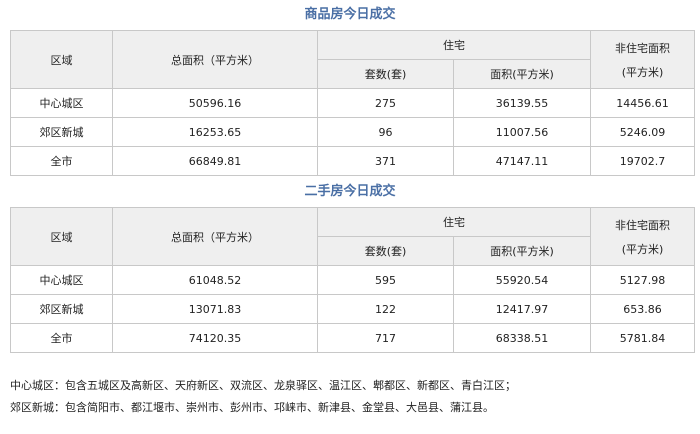 Image resolution: width=700 pixels, height=434 pixels. What do you see at coordinates (385, 161) in the screenshot?
I see `table-cell: 371` at bounding box center [385, 161].